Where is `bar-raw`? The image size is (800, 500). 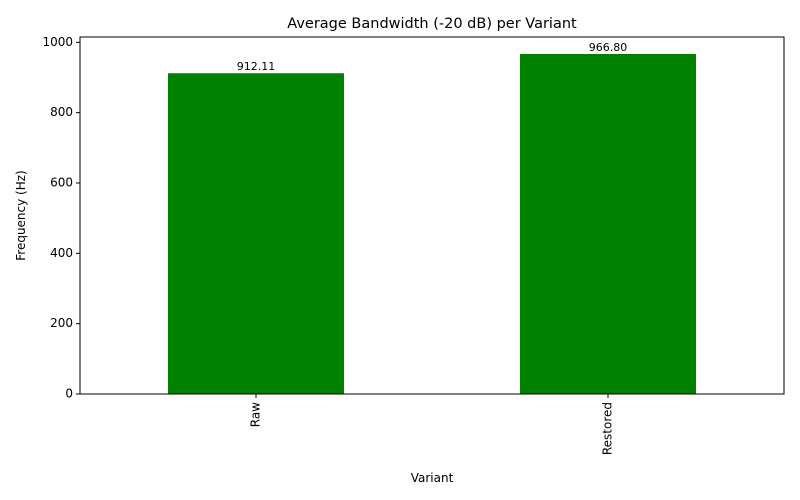
bar-raw is located at coordinates (256, 233).